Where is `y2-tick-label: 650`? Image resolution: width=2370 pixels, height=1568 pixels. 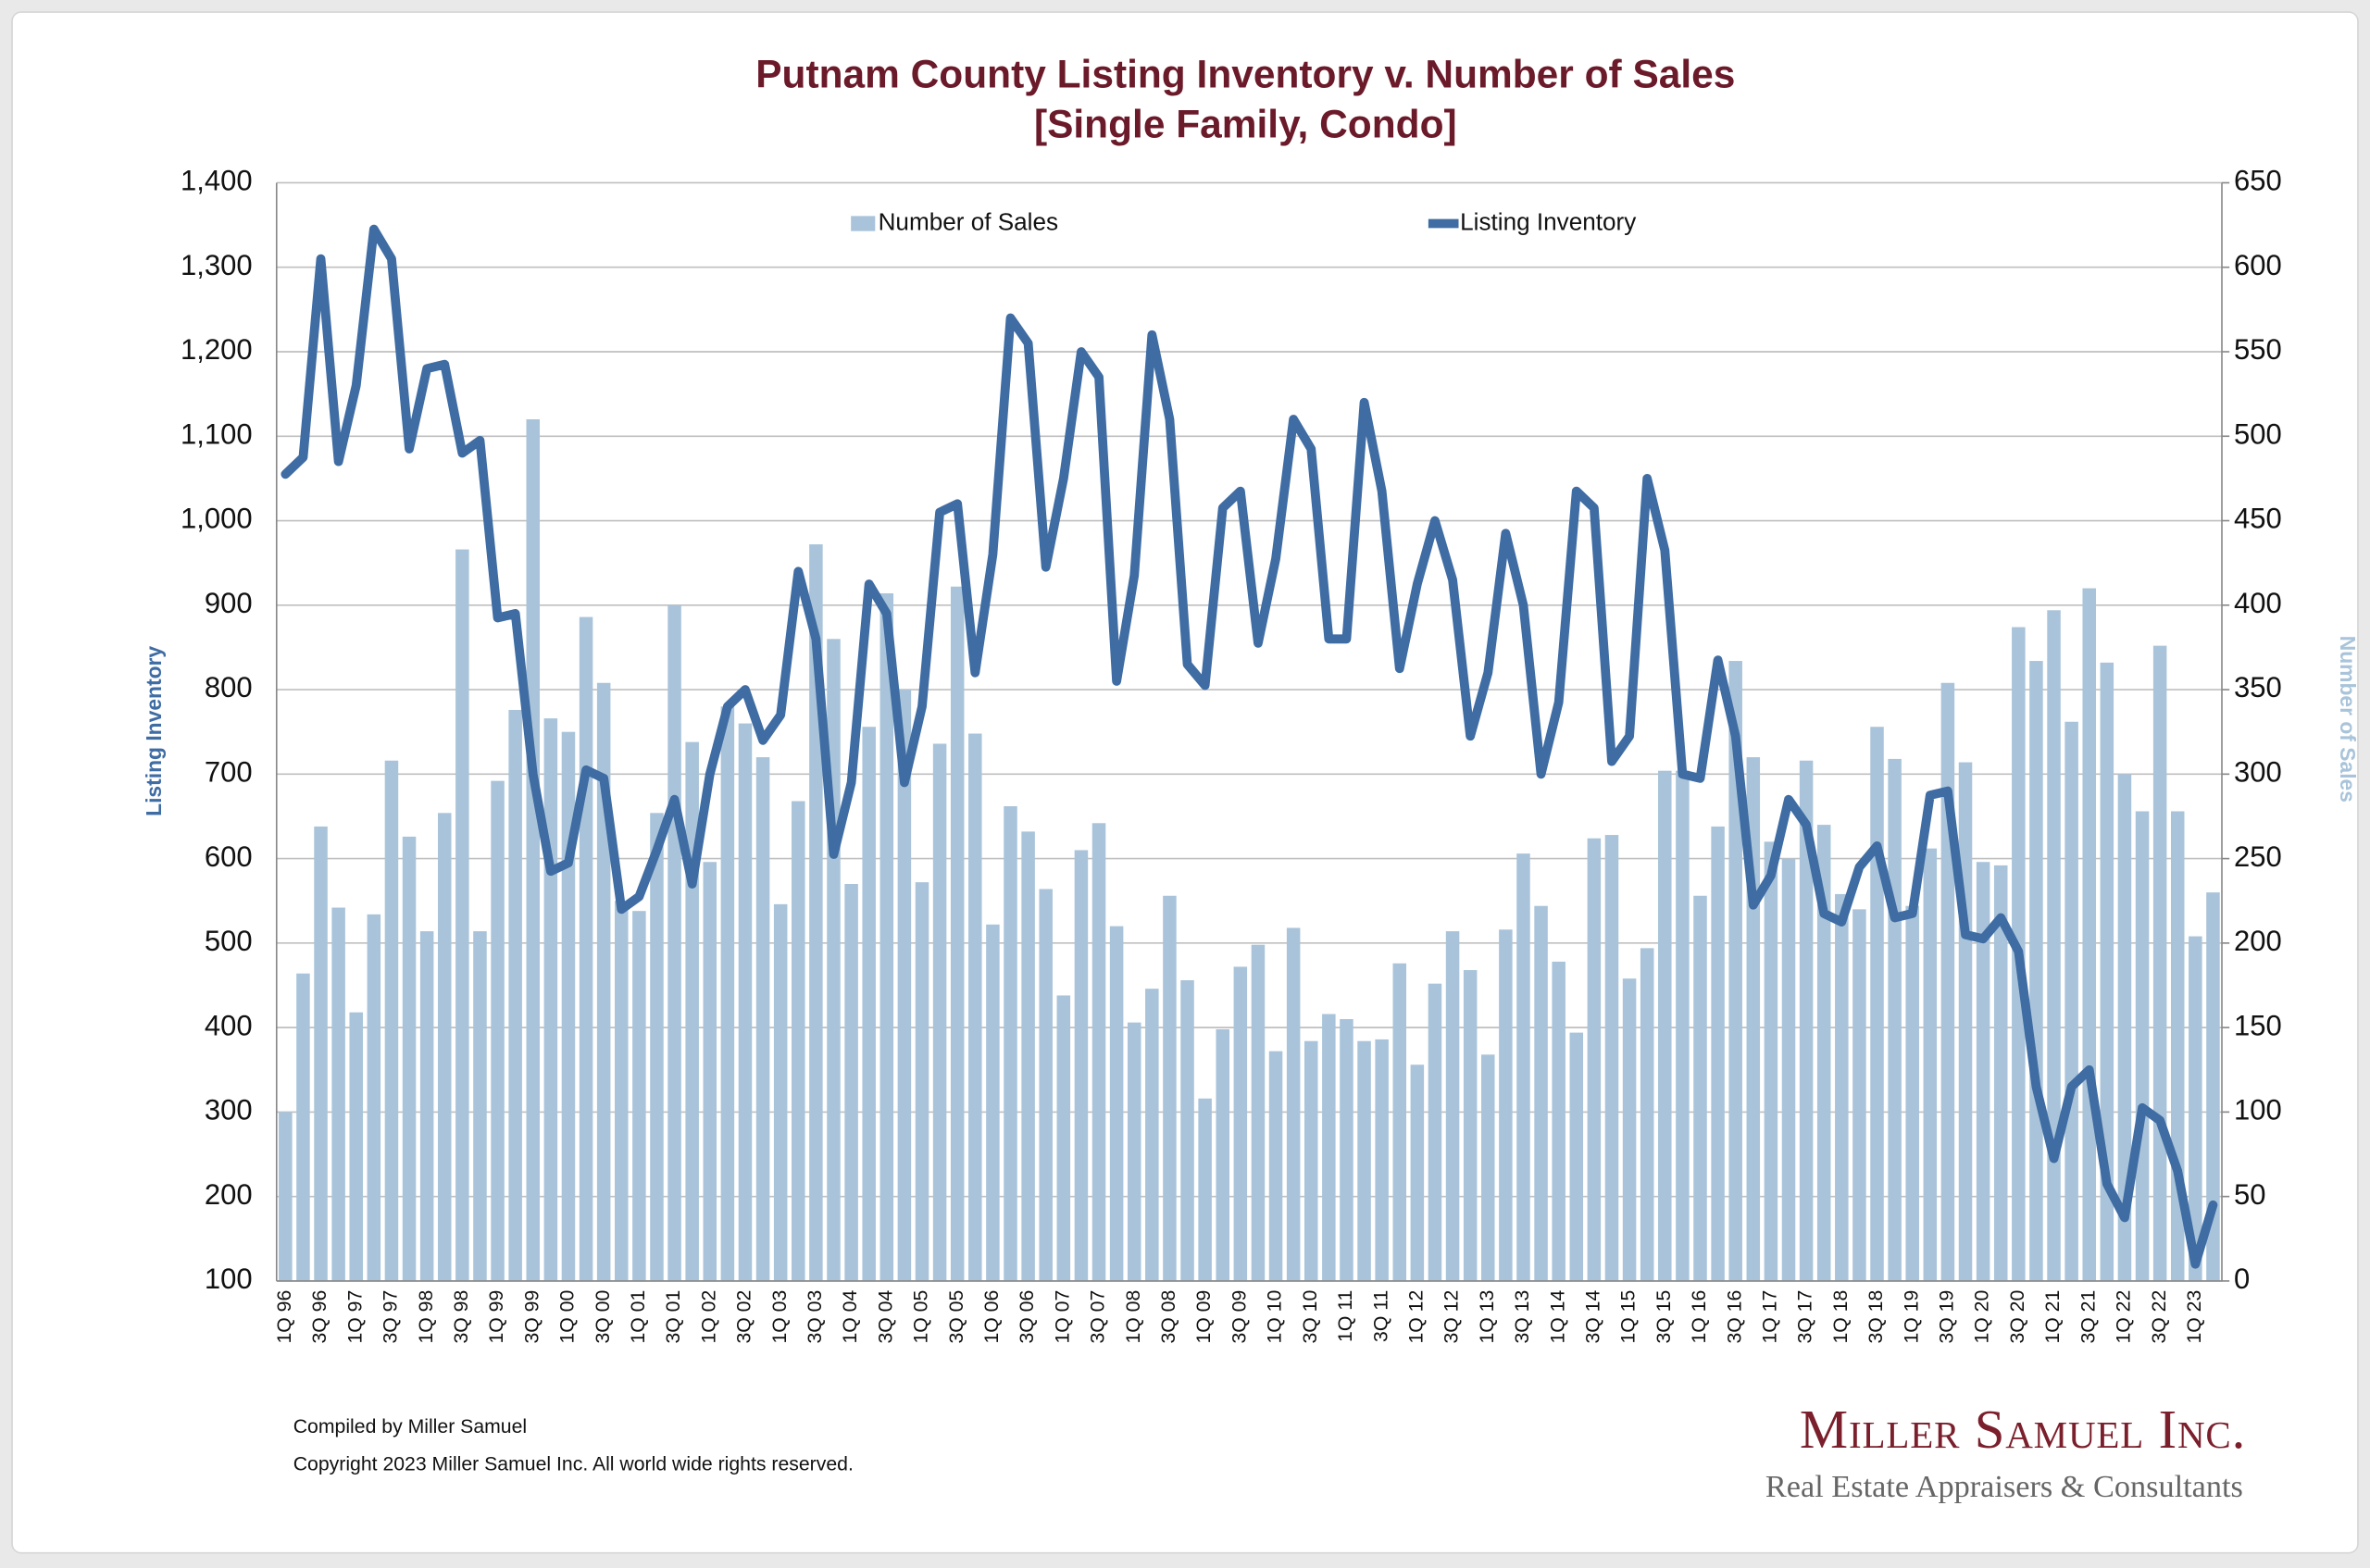
y2-tick-label: 650 is located at coordinates (2258, 181).